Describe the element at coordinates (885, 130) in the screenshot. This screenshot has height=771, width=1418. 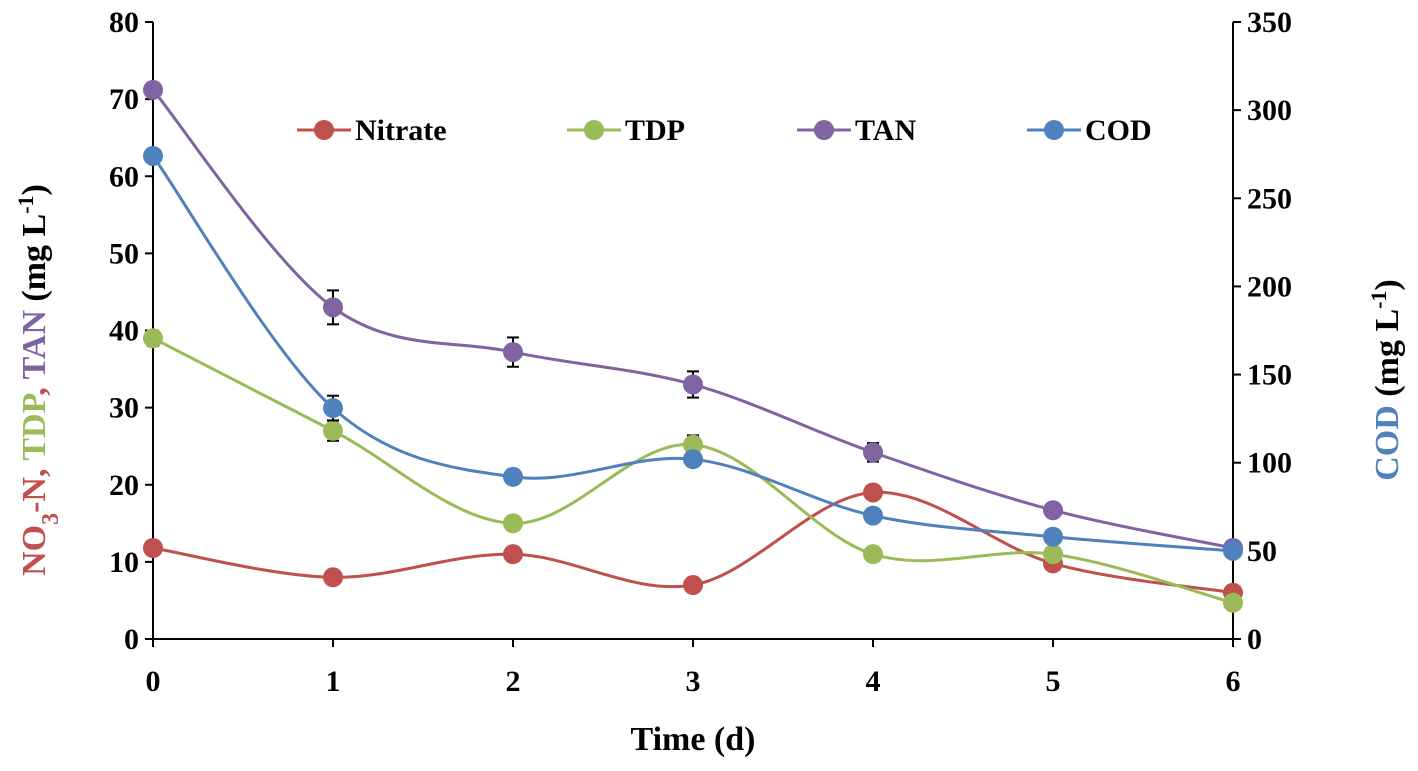
I see `legend-label-tan: TAN` at that location.